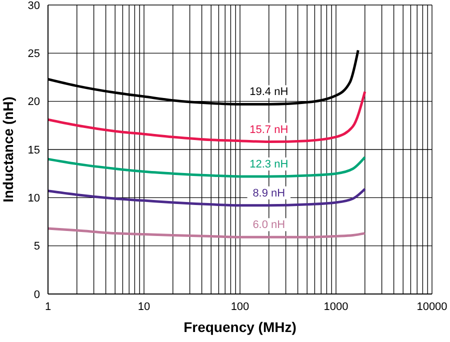  Describe the element at coordinates (34, 198) in the screenshot. I see `y-tick-label: 10` at that location.